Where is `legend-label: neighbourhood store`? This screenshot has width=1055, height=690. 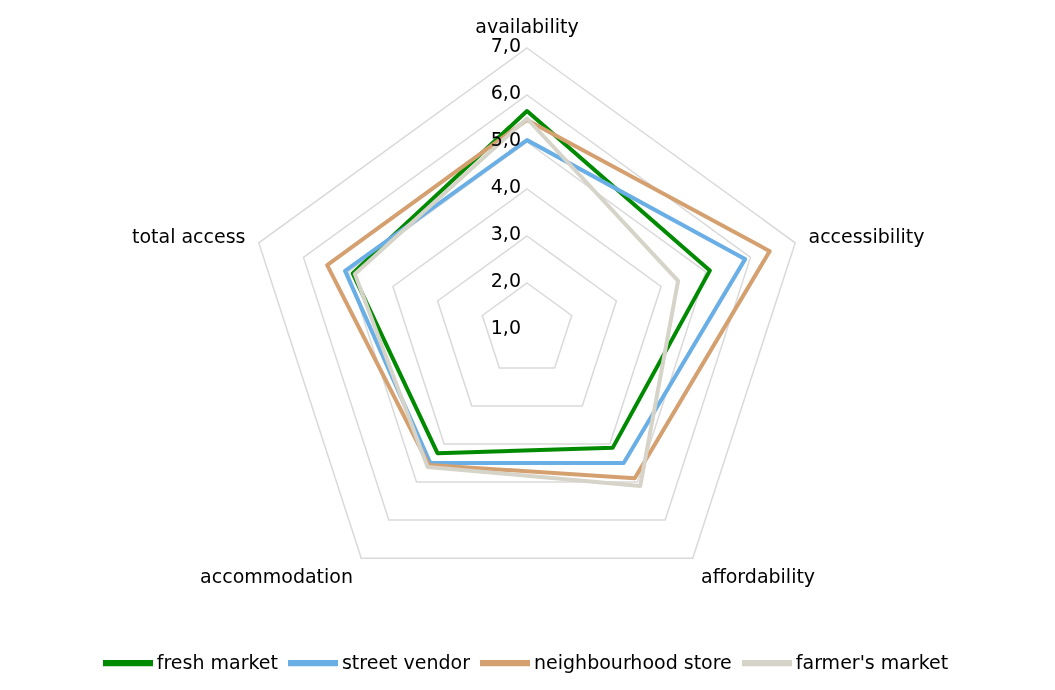
legend-label: neighbourhood store is located at coordinates (633, 661).